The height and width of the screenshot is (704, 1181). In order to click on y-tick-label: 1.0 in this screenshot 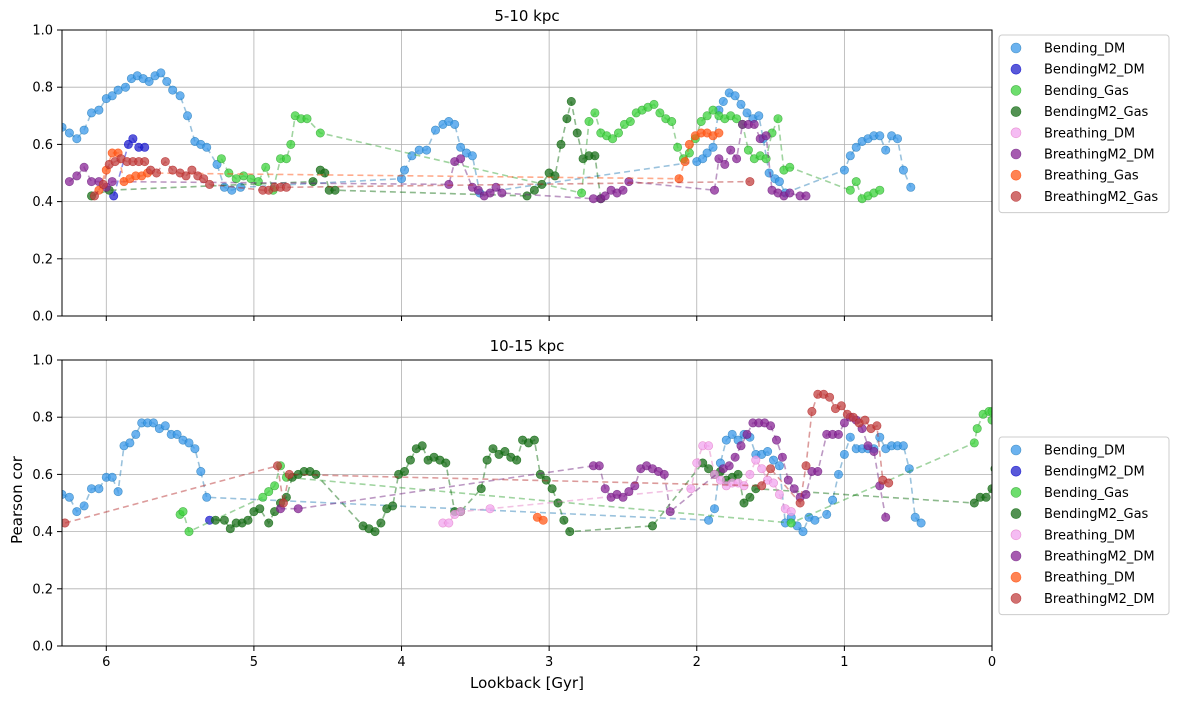, I will do `click(42, 361)`.